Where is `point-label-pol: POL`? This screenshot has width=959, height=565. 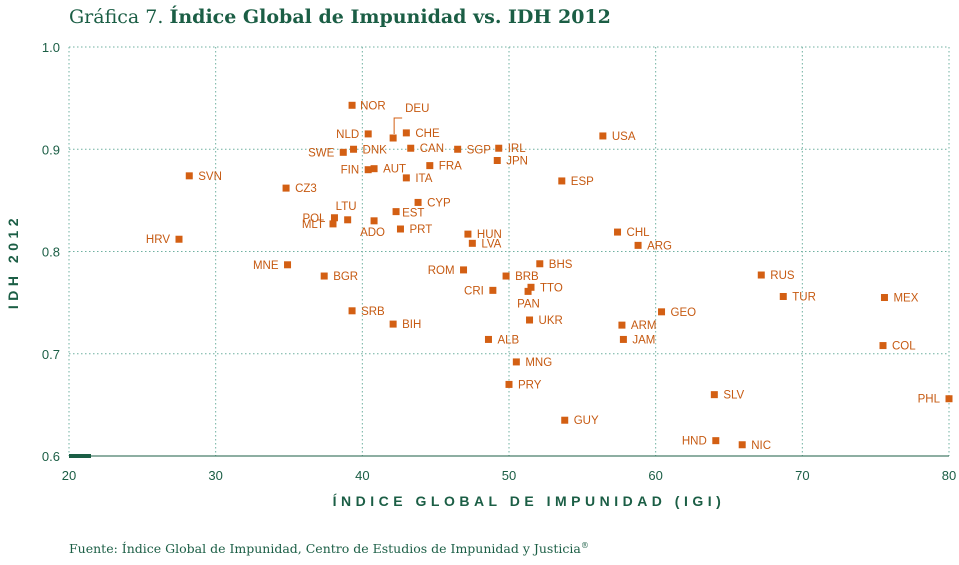
point-label-pol: POL is located at coordinates (314, 219).